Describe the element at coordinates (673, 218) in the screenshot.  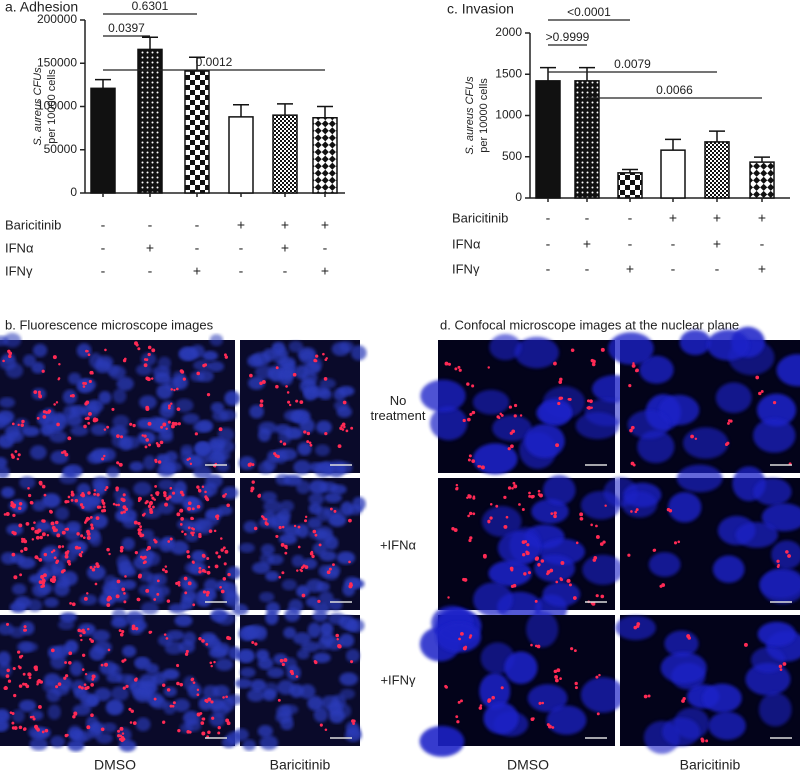
I see `treatment-sign: +` at that location.